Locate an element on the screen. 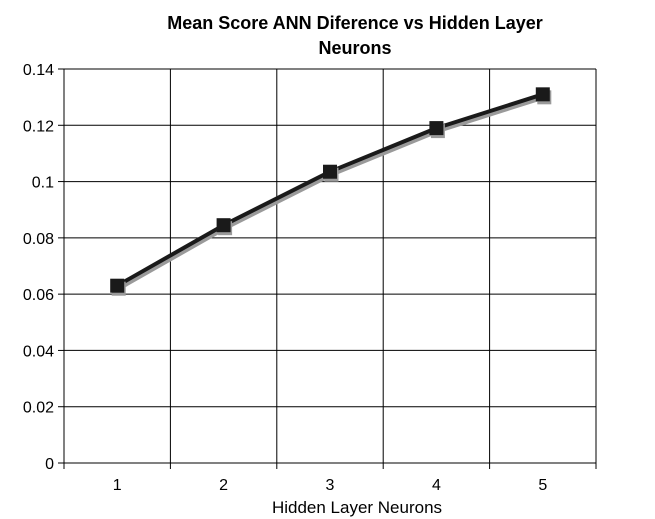  y-tick-label: 0.14 is located at coordinates (38, 70).